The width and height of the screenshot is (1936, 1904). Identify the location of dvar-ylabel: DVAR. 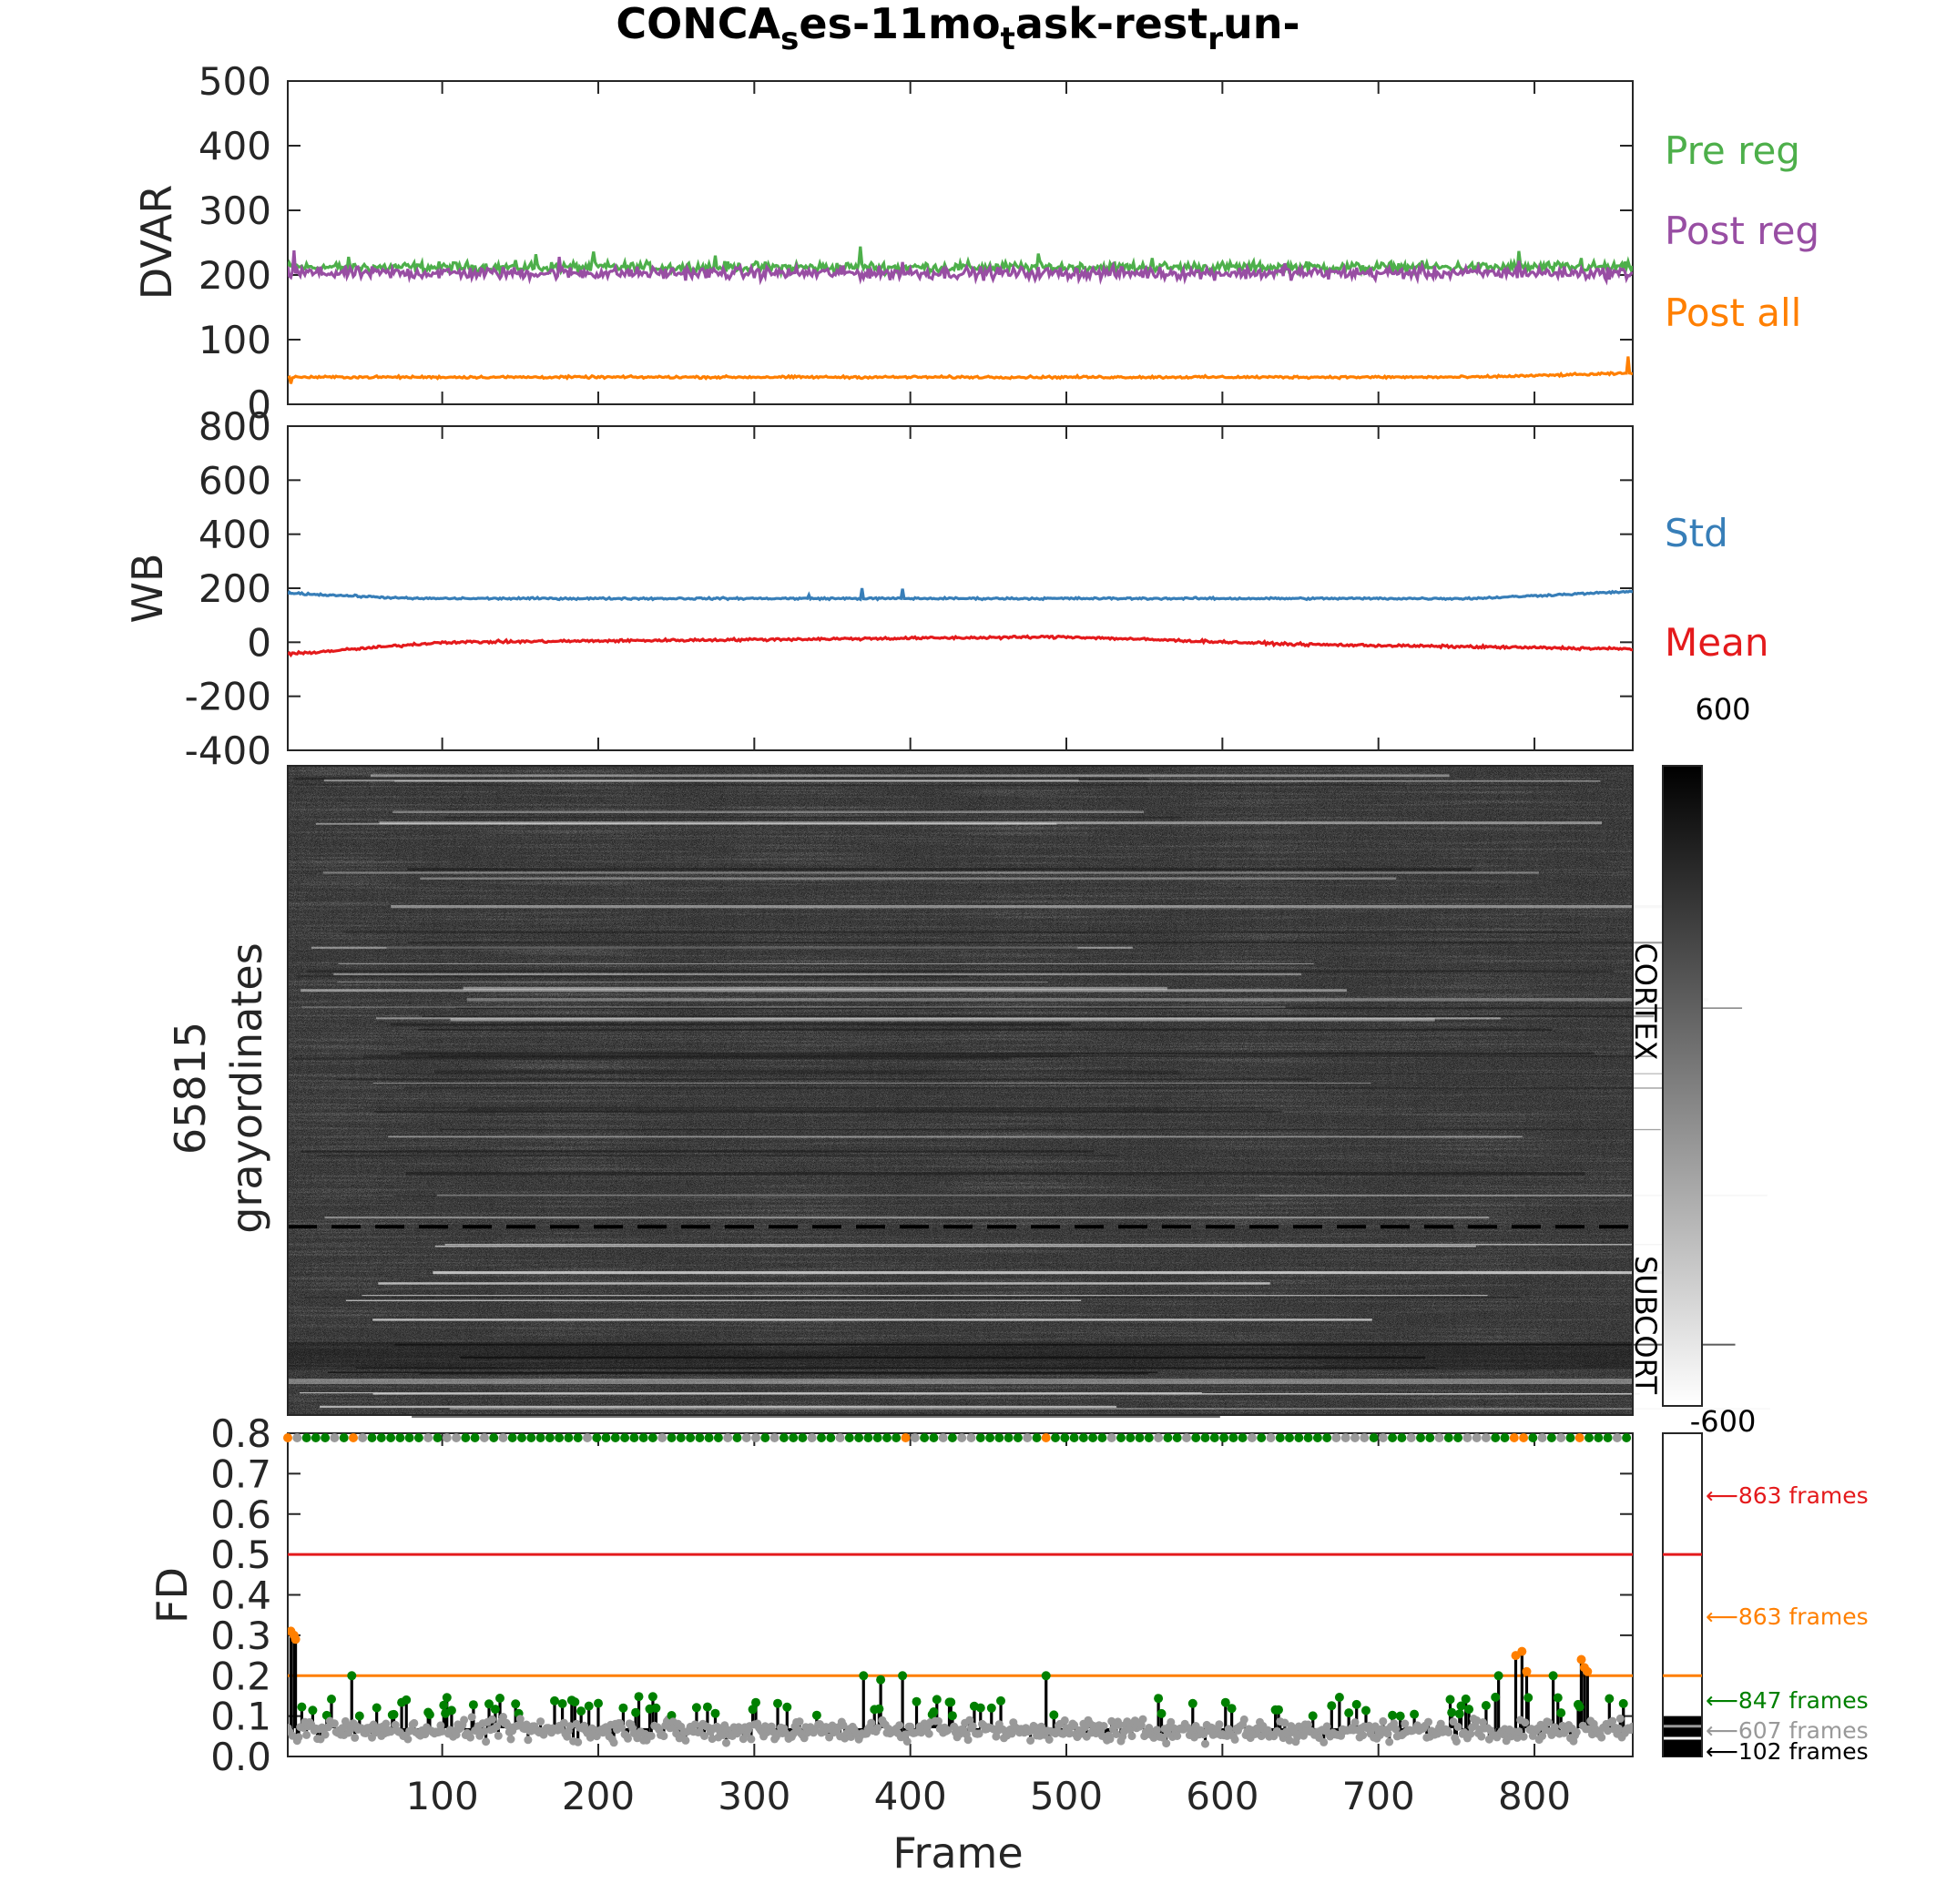
(156, 243).